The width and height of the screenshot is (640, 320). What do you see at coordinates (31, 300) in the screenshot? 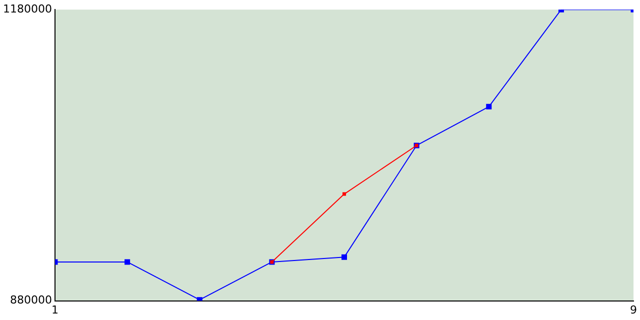
I see `y-tick-label: 880000` at bounding box center [31, 300].